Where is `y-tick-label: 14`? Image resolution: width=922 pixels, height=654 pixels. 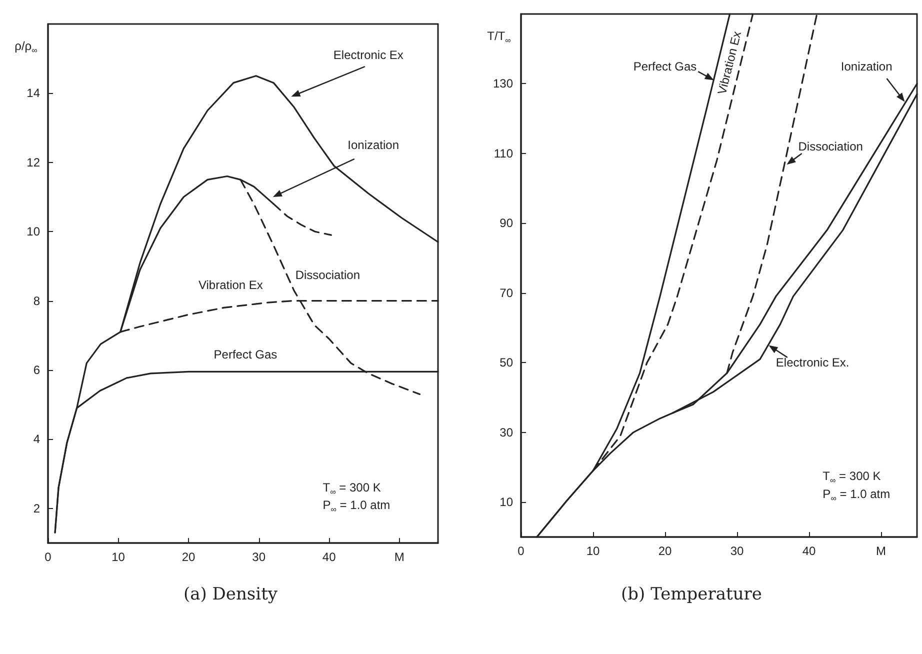 y-tick-label: 14 is located at coordinates (33, 93).